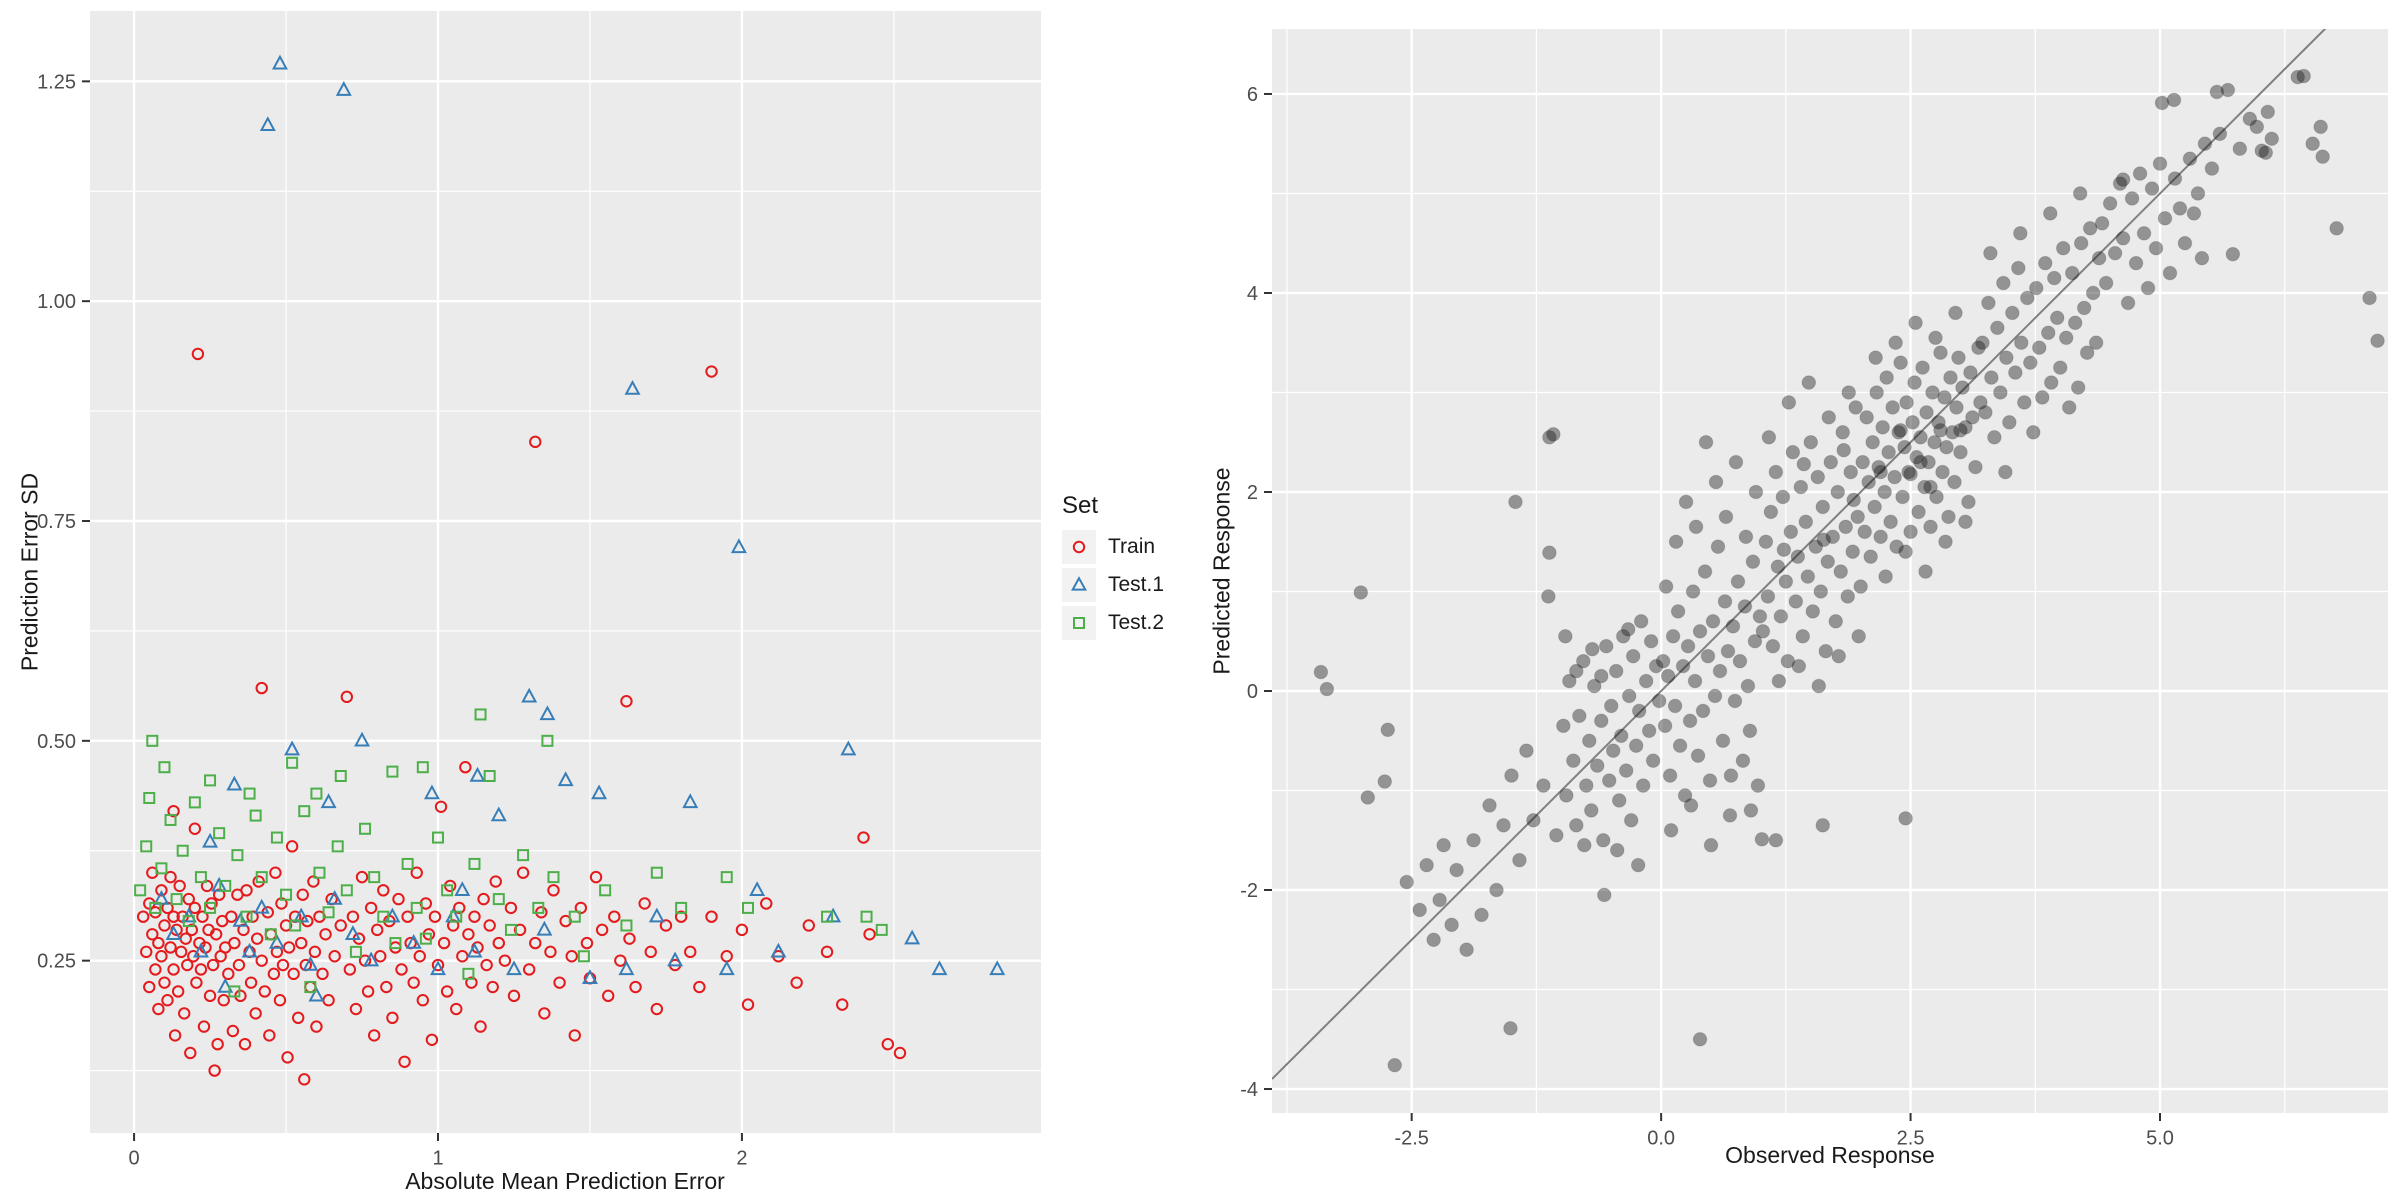  I want to click on series-Test.2, so click(511, 853).